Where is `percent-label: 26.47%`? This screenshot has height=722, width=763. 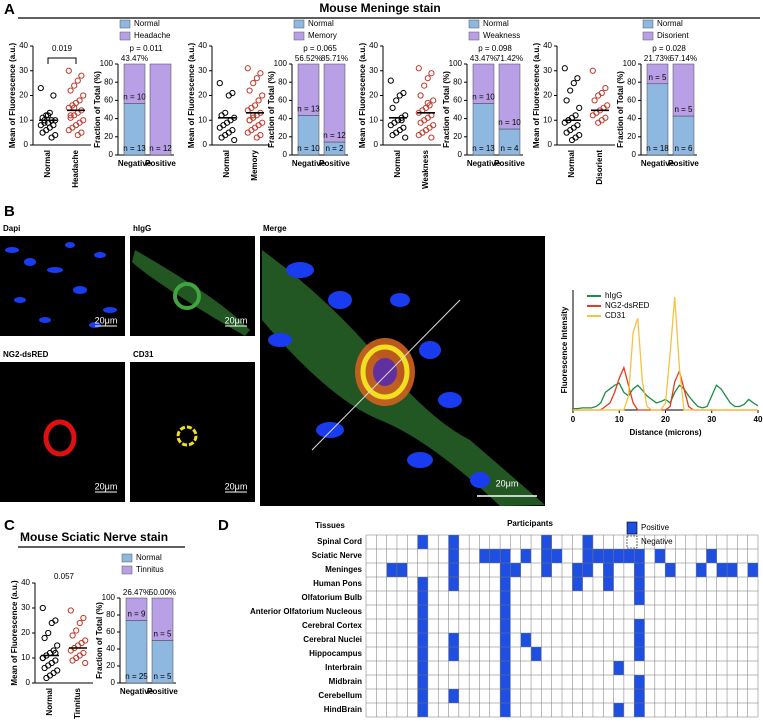
percent-label: 26.47% is located at coordinates (136, 592).